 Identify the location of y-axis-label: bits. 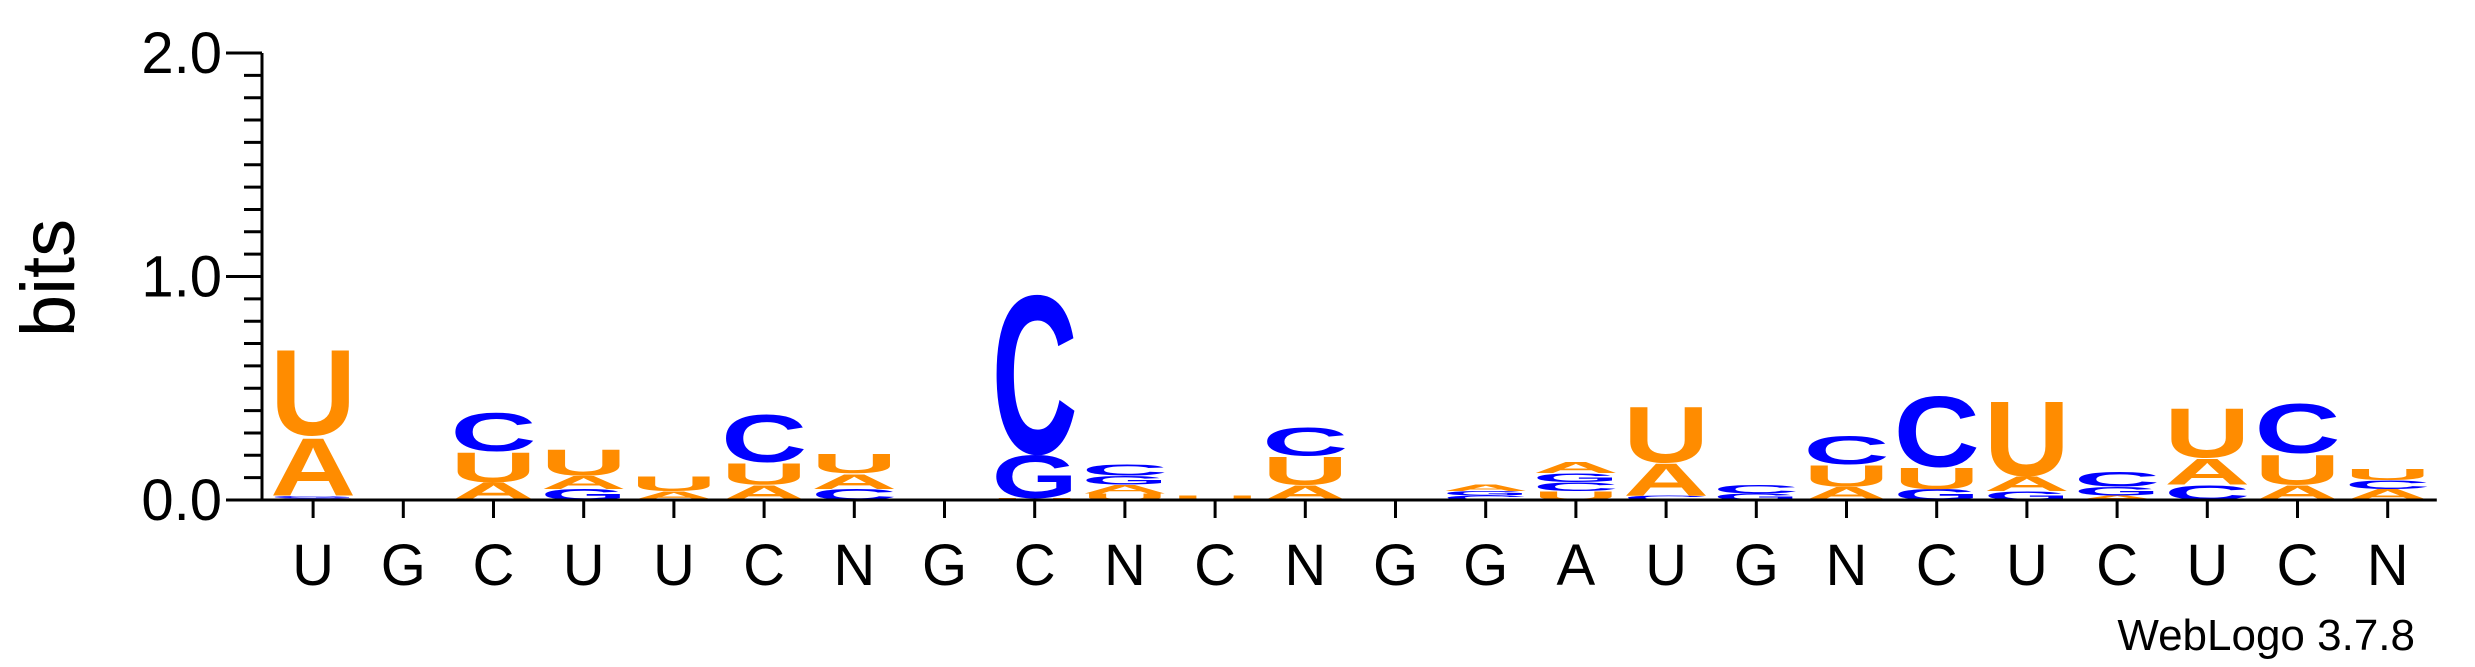
(48, 278).